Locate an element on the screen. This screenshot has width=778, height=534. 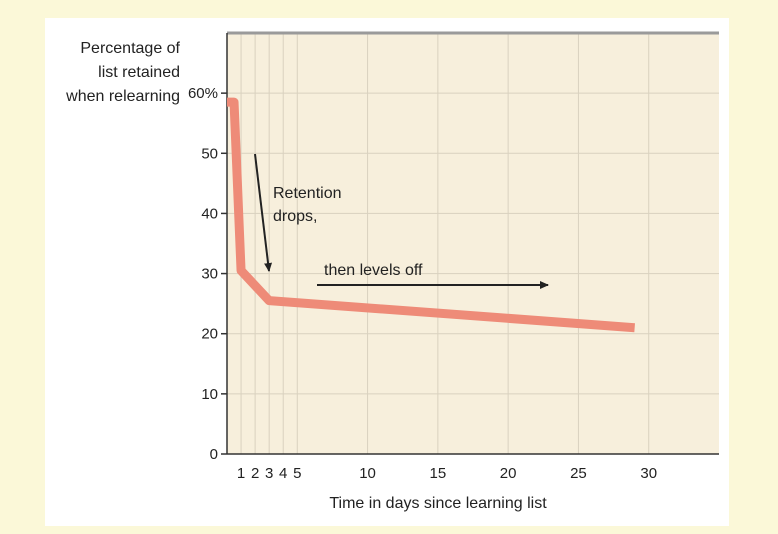
y-tick-label: 20 is located at coordinates (209, 334).